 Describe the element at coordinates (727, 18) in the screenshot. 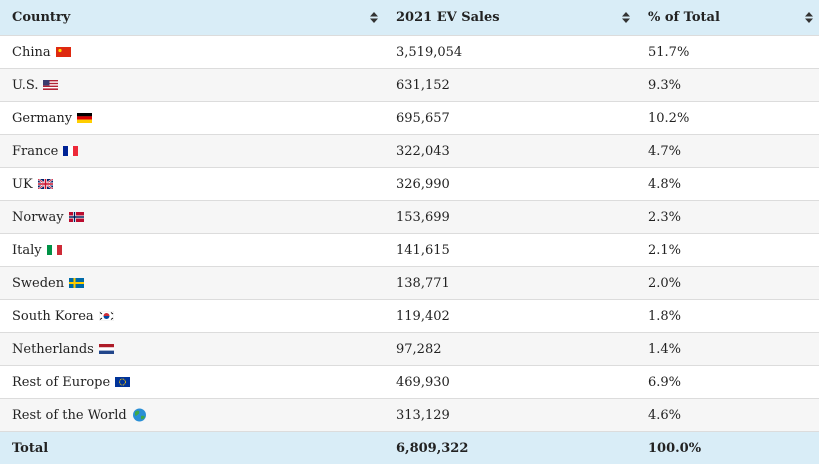

I see `column-header: % of Total` at that location.